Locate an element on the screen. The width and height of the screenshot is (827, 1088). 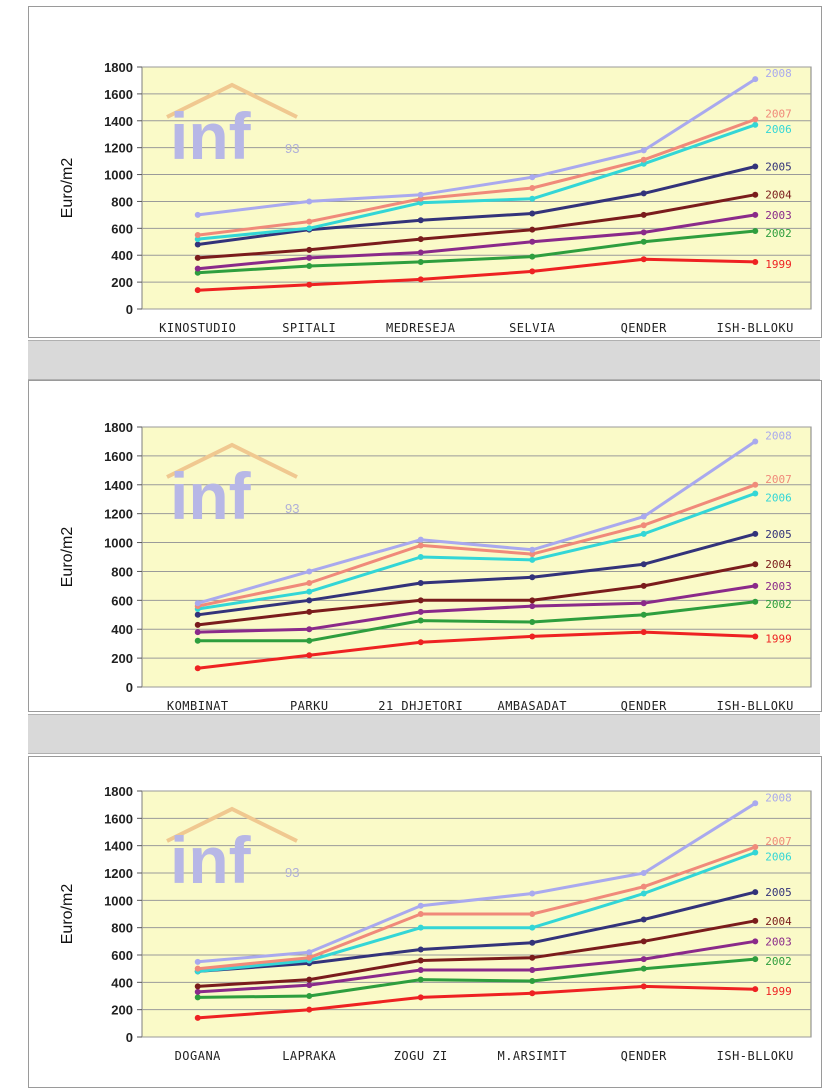
x-tick-label: KINOSTUDIO is located at coordinates (197, 328).